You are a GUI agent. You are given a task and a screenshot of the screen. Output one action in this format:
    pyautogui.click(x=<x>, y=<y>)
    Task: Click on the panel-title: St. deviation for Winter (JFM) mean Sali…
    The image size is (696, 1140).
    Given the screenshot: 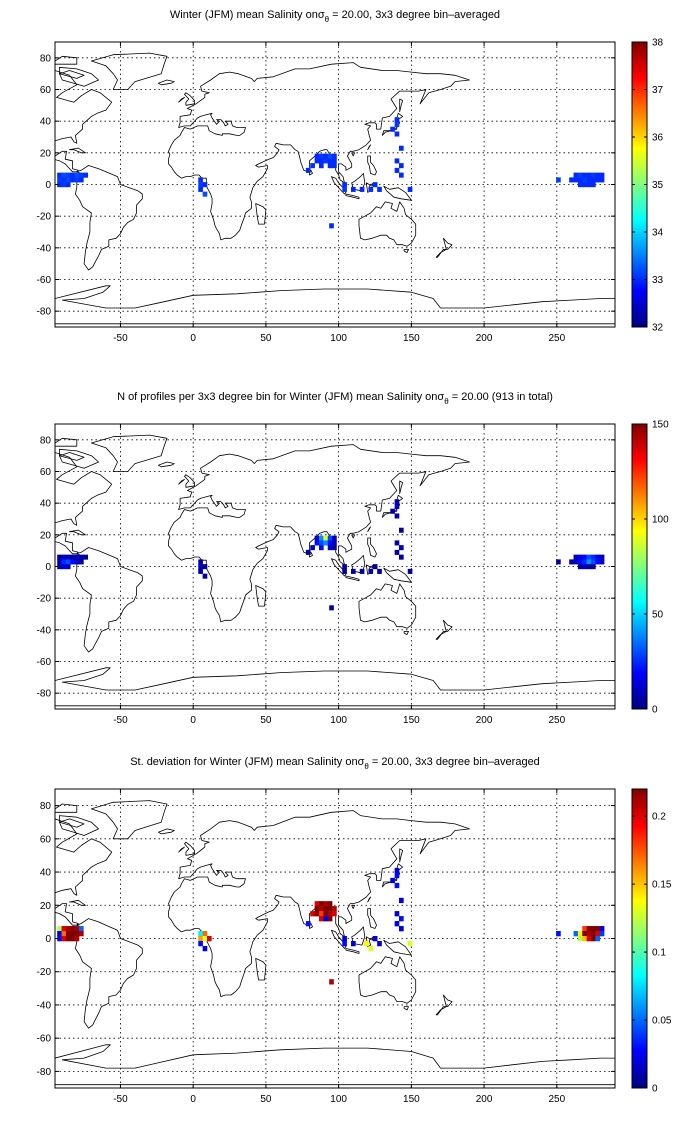 What is the action you would take?
    pyautogui.click(x=335, y=763)
    